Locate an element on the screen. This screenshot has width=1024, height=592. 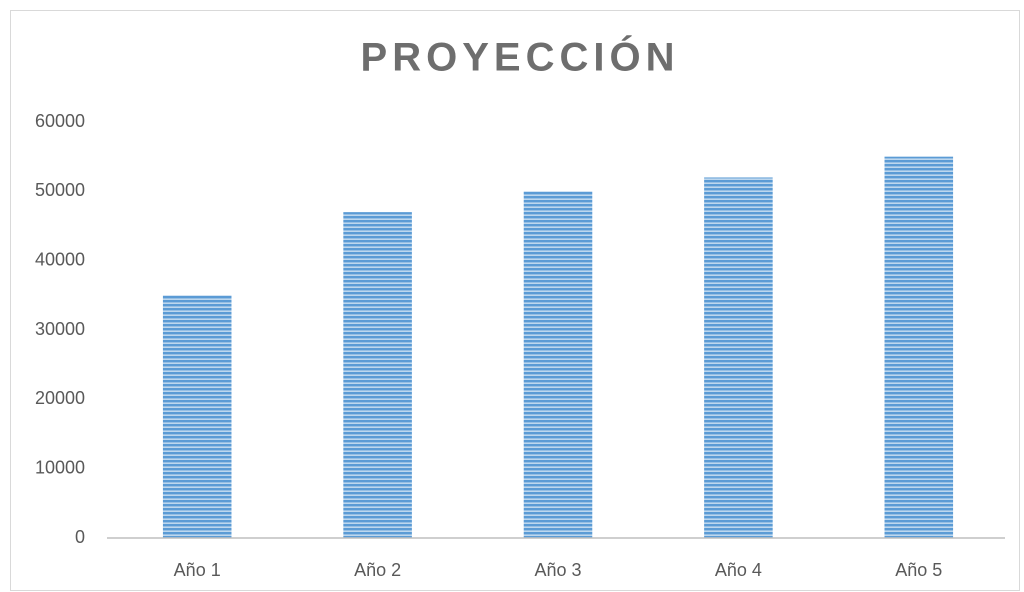
x-tick-label: Año 1 is located at coordinates (197, 570).